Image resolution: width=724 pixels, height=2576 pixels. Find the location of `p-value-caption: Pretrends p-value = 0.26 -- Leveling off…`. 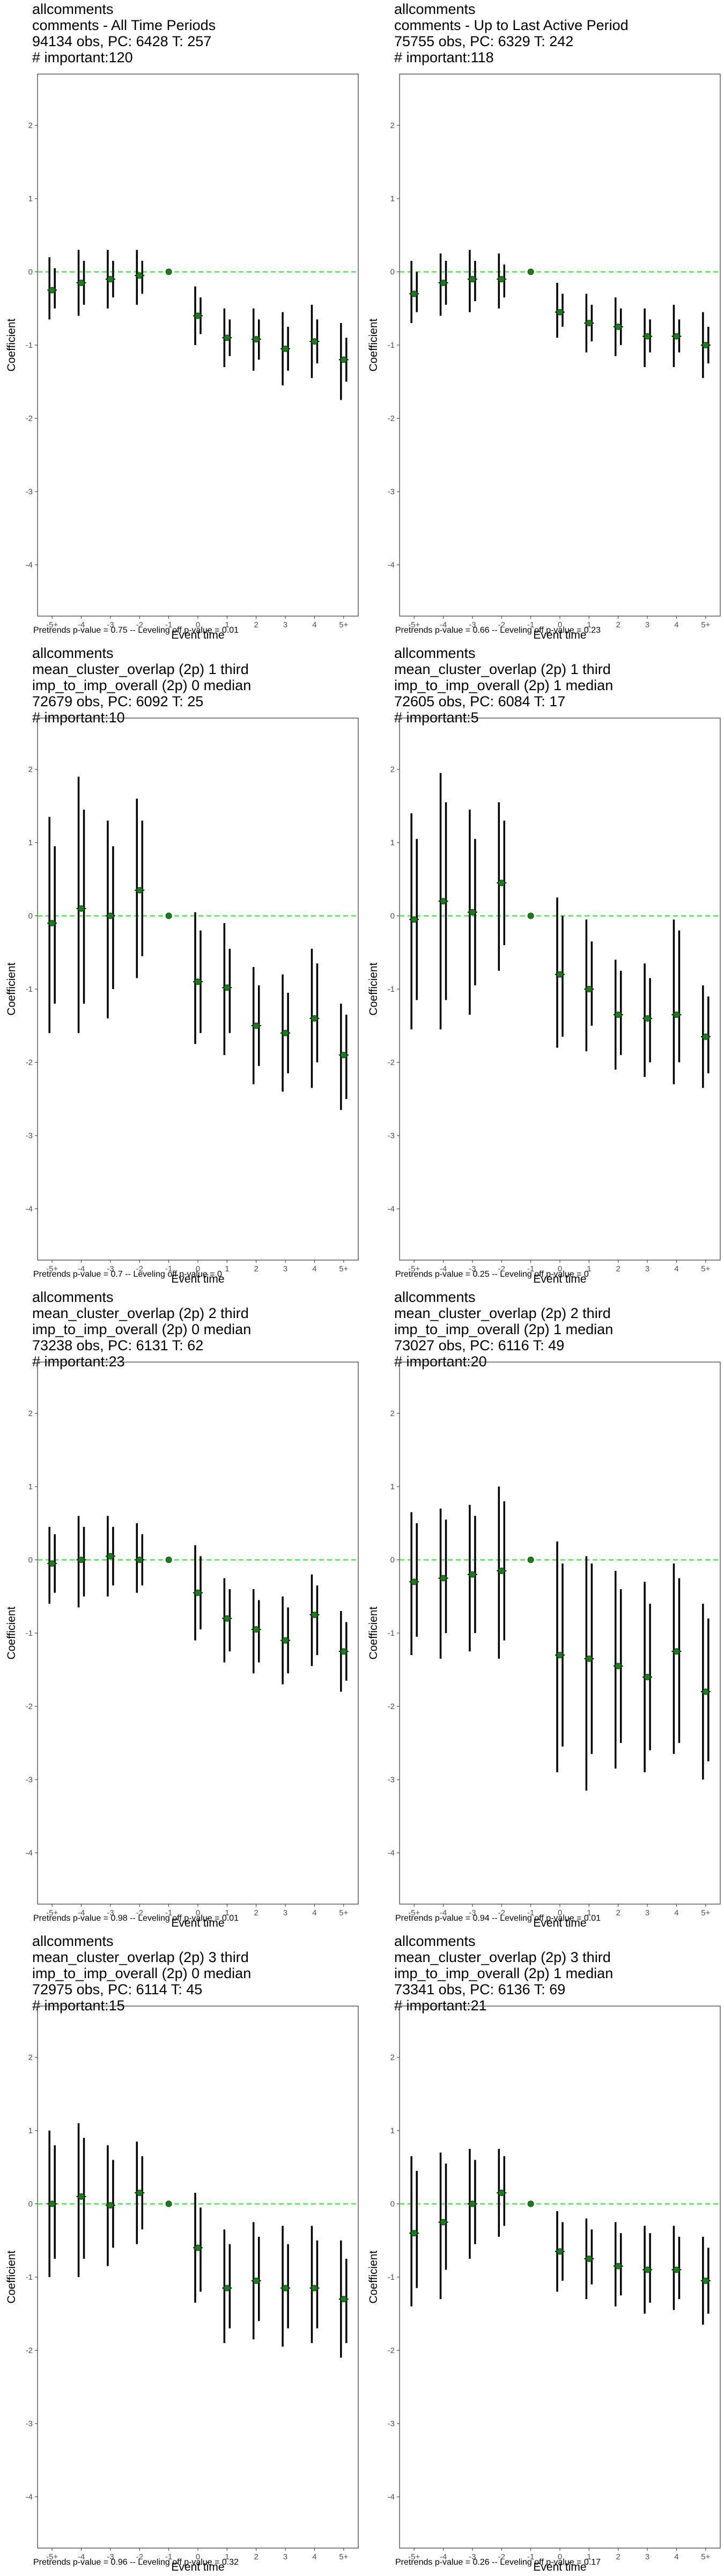

p-value-caption: Pretrends p-value = 0.26 -- Leveling off… is located at coordinates (498, 2562).